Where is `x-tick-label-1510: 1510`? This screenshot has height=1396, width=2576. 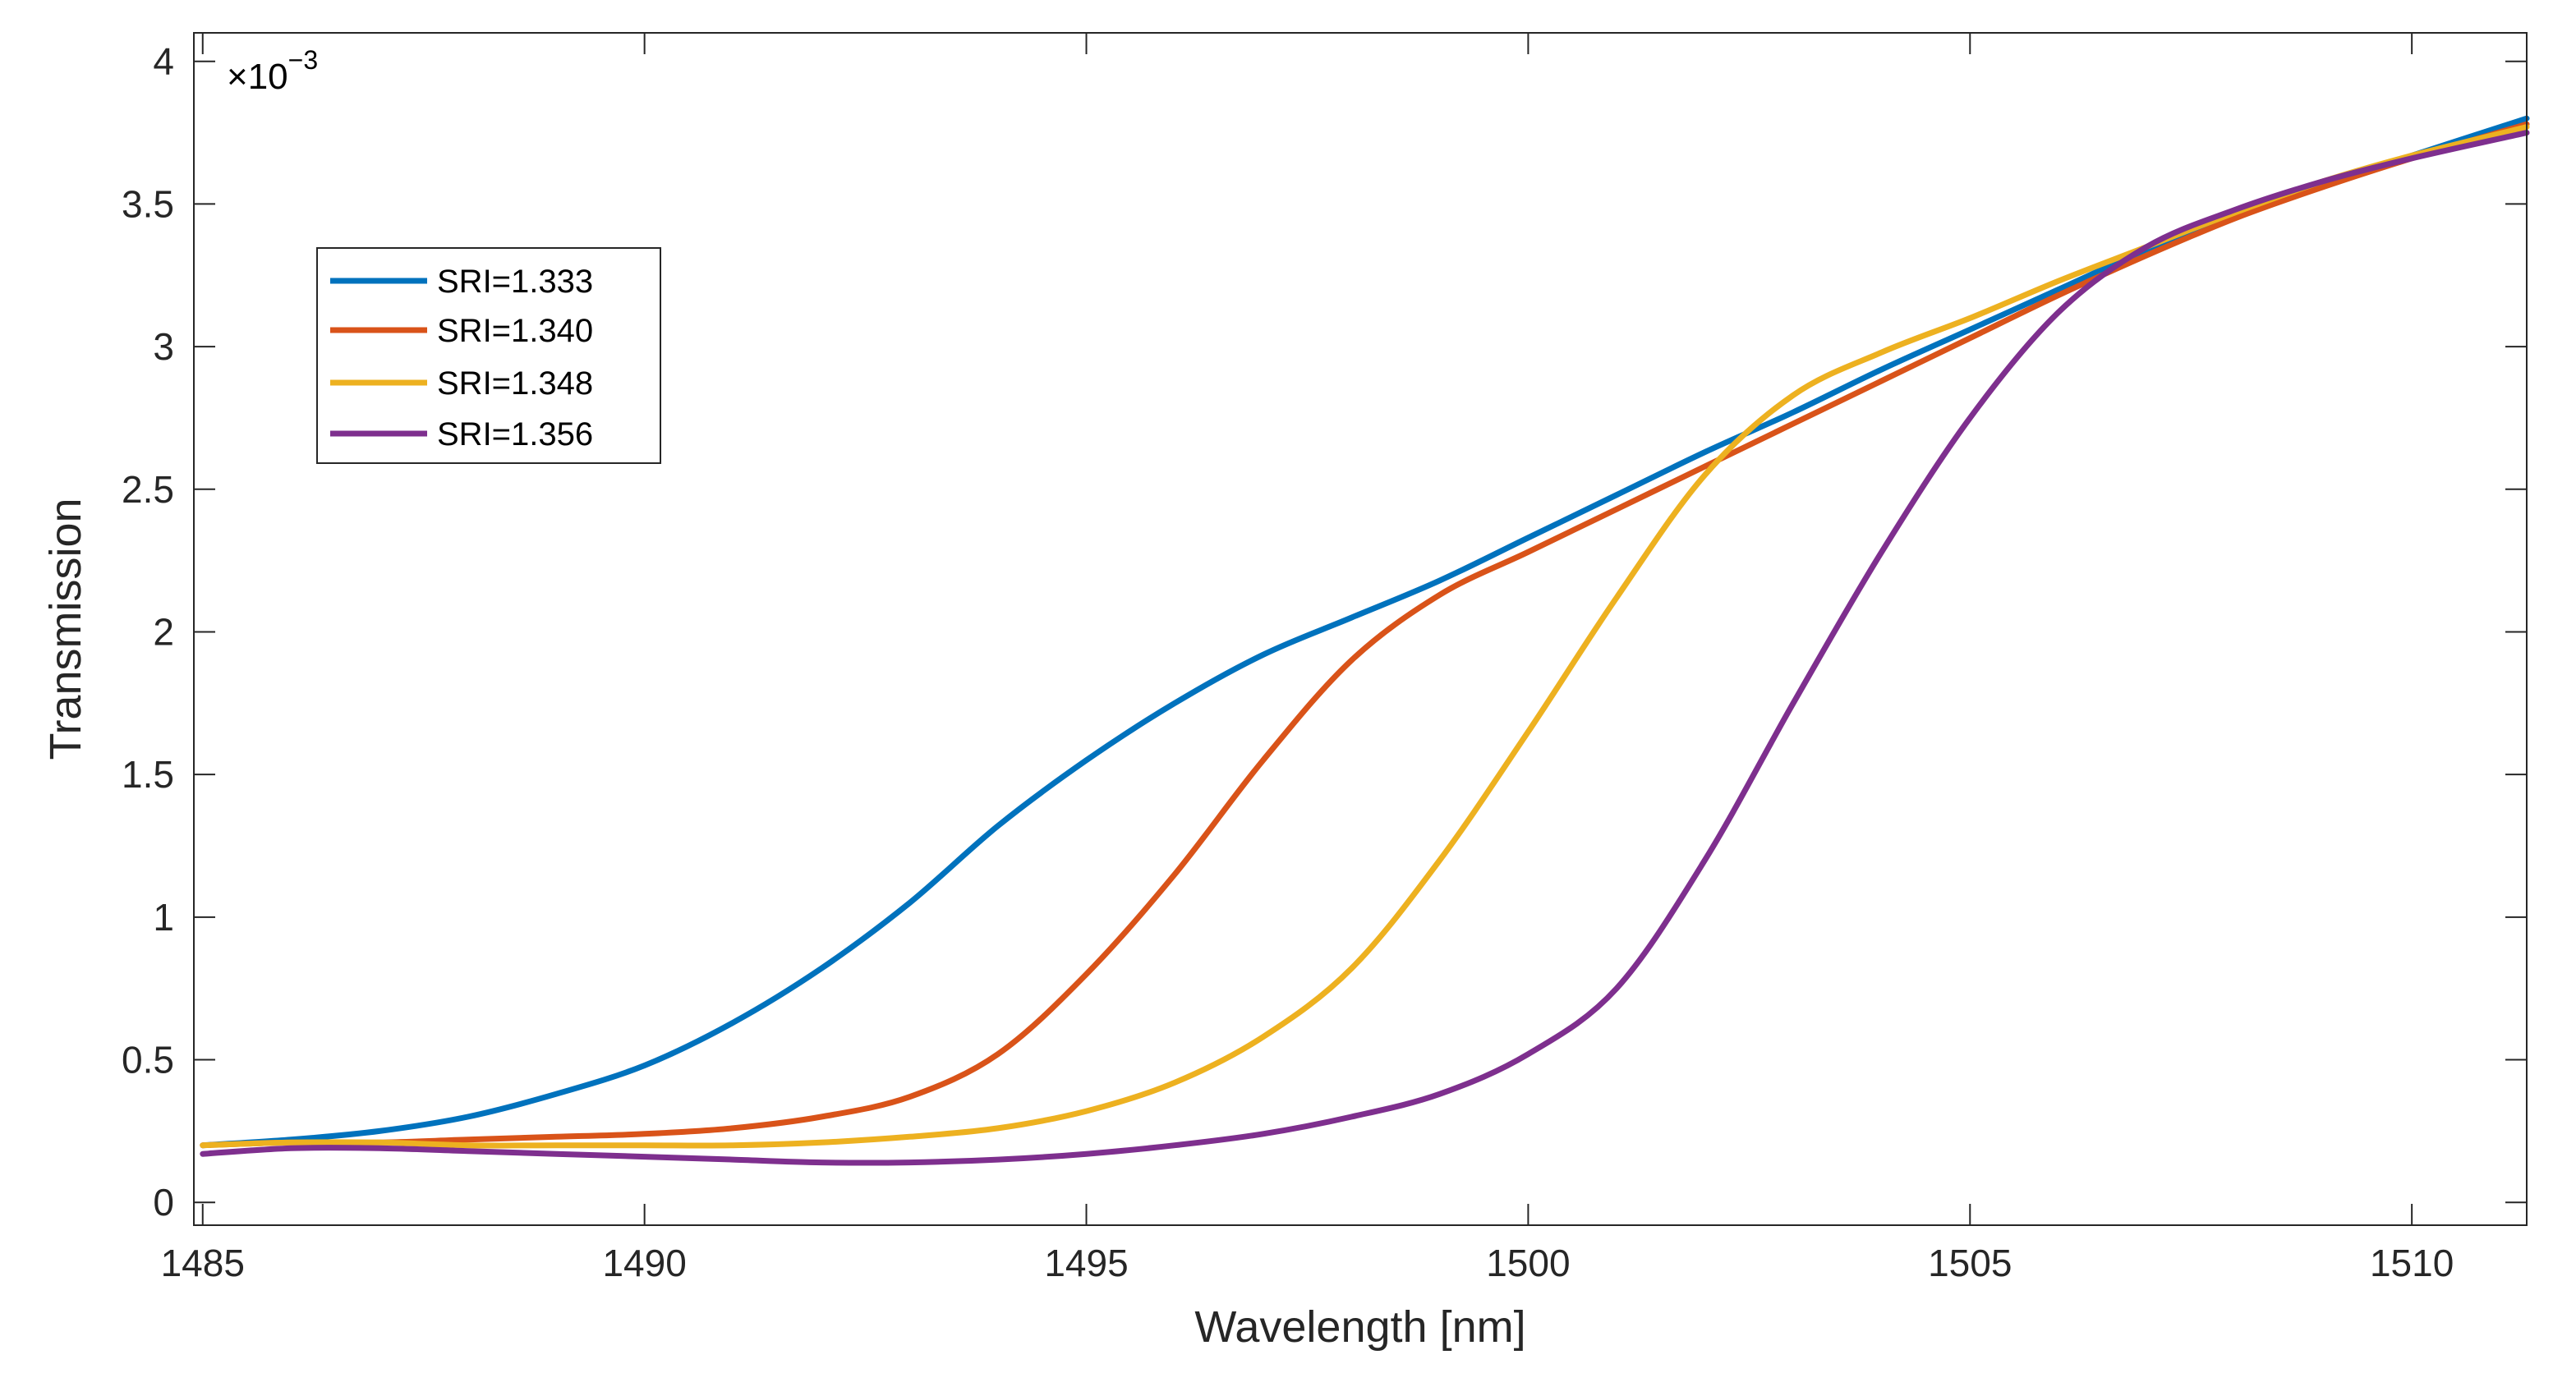
x-tick-label-1510: 1510 is located at coordinates (2412, 1263).